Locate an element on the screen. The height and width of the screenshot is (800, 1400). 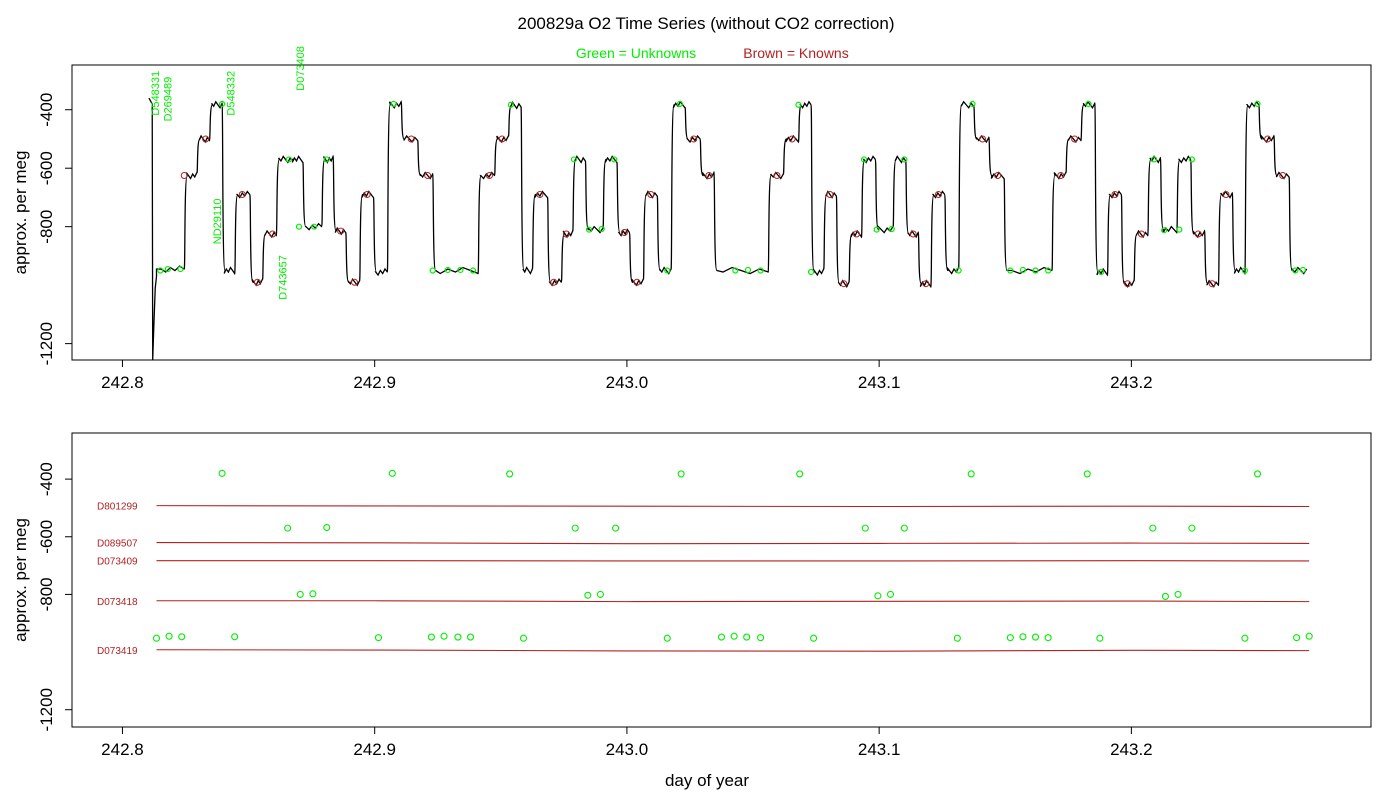
bottom-x-tick-label: 242.9 is located at coordinates (374, 749).